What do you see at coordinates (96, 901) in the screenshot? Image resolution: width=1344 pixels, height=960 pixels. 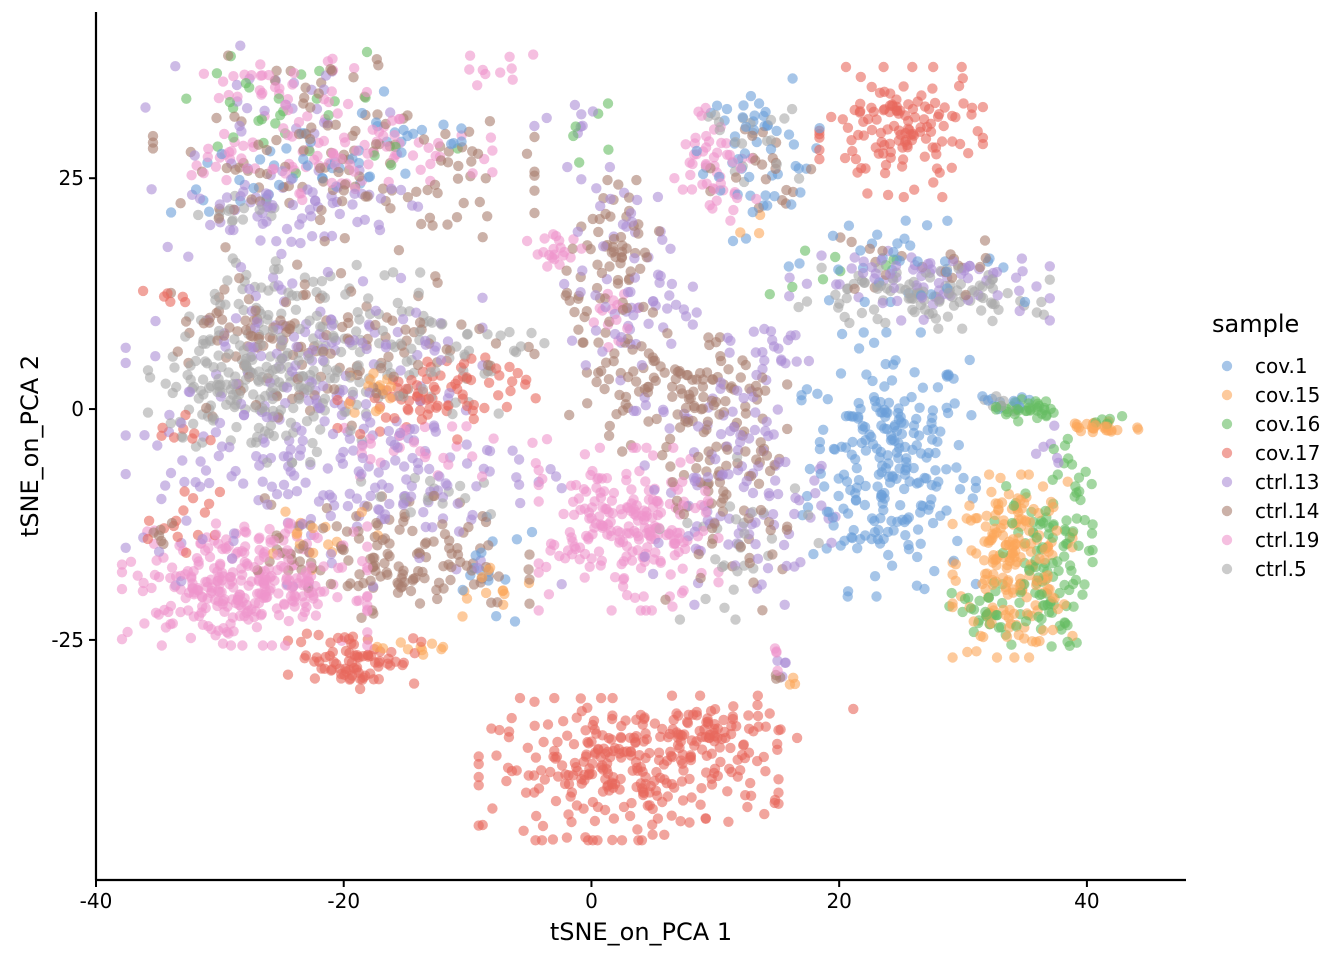 I see `x-tick-label: -40` at bounding box center [96, 901].